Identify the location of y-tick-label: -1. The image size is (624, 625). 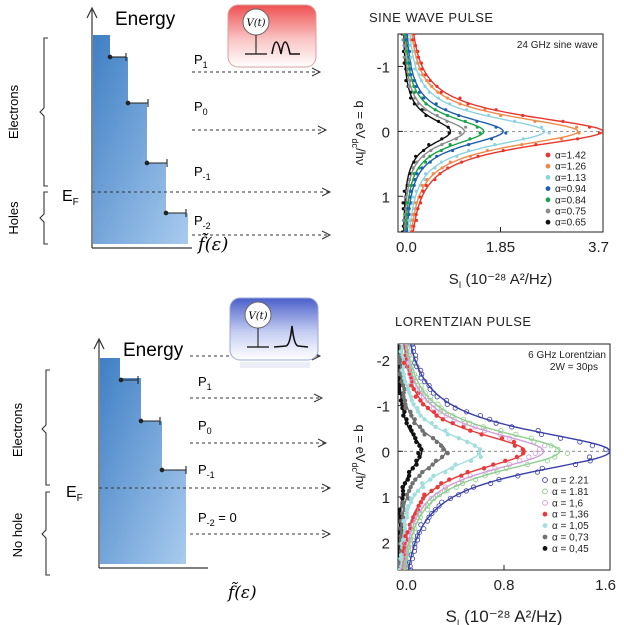
(383, 407).